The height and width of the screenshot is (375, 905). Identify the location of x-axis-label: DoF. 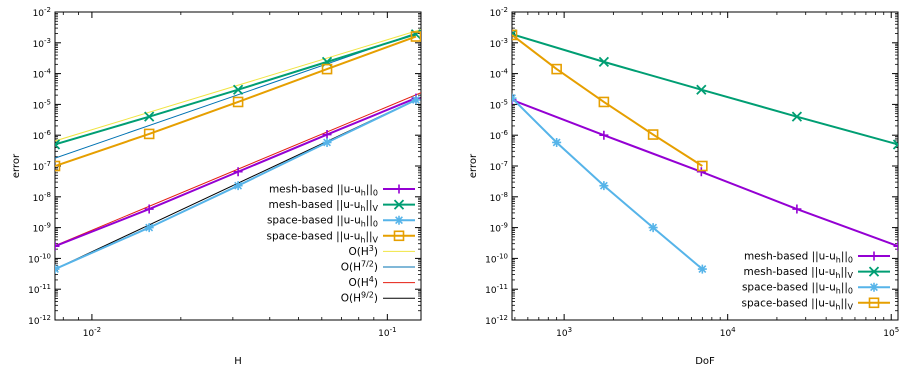
(705, 361).